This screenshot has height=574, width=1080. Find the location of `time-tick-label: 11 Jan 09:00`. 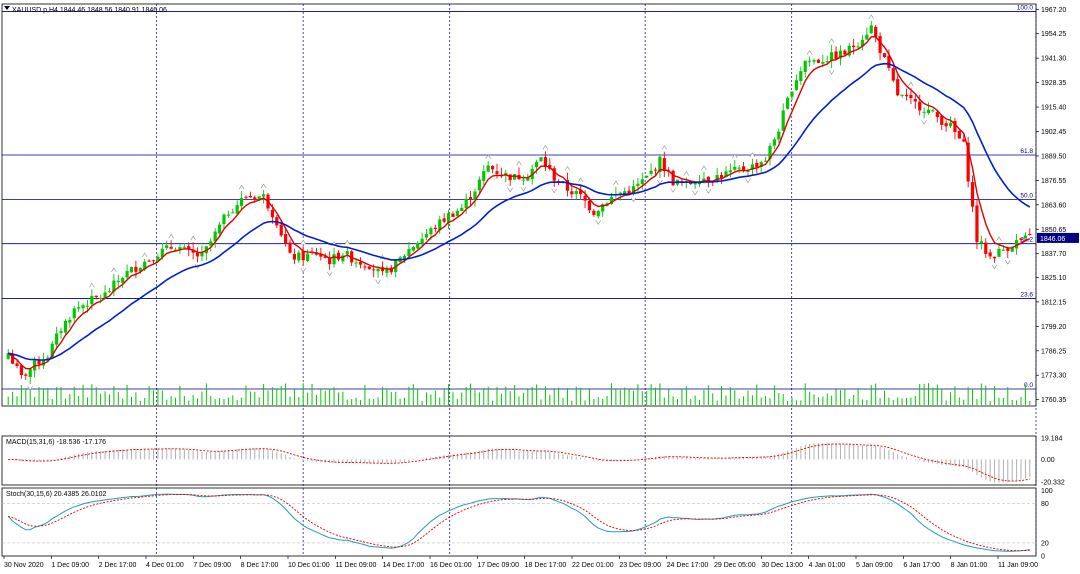

time-tick-label: 11 Jan 09:00 is located at coordinates (1018, 565).